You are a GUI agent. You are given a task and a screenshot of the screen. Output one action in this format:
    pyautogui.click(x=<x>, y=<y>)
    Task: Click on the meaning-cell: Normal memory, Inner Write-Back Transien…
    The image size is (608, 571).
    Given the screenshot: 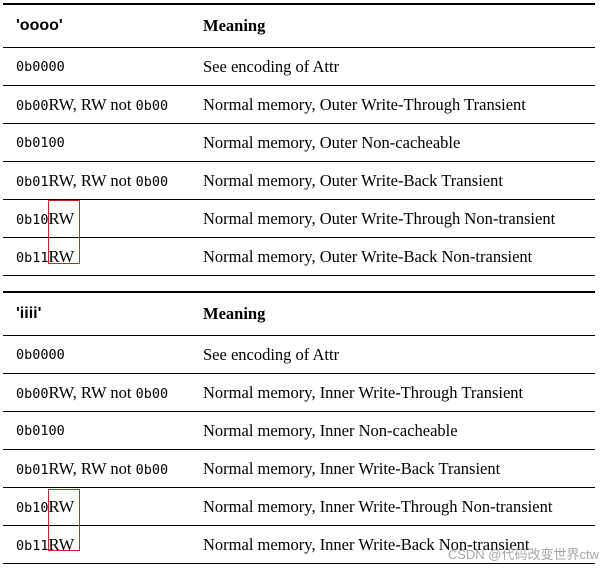 What is the action you would take?
    pyautogui.click(x=352, y=468)
    